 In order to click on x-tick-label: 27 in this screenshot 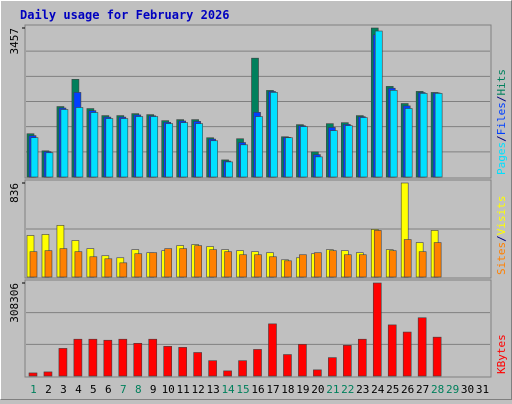, I will do `click(422, 389)`.